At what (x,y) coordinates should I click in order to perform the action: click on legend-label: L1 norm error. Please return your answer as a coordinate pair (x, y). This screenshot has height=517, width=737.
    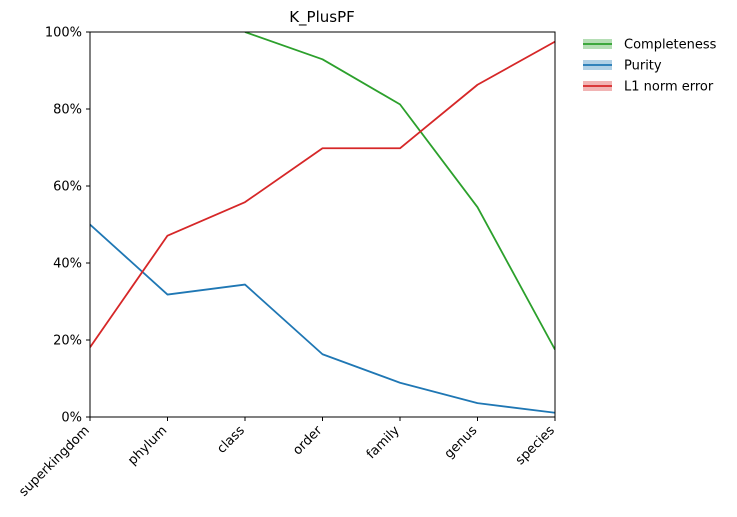
    Looking at the image, I should click on (669, 87).